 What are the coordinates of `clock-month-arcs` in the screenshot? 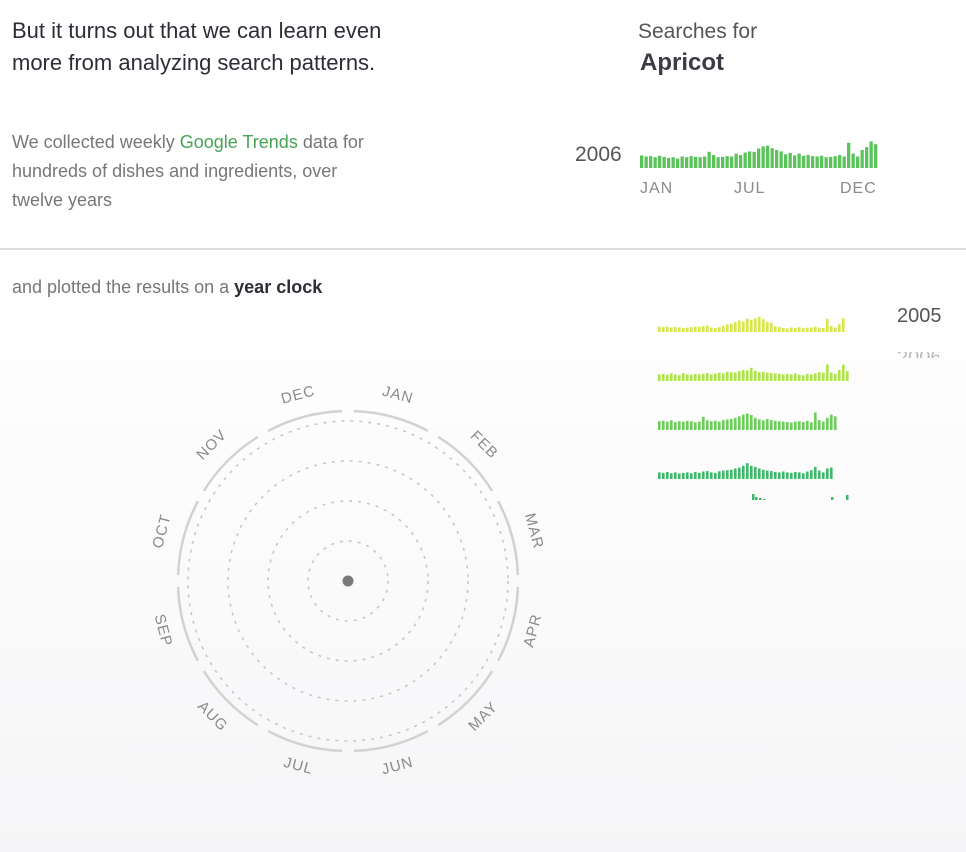 It's located at (348, 581).